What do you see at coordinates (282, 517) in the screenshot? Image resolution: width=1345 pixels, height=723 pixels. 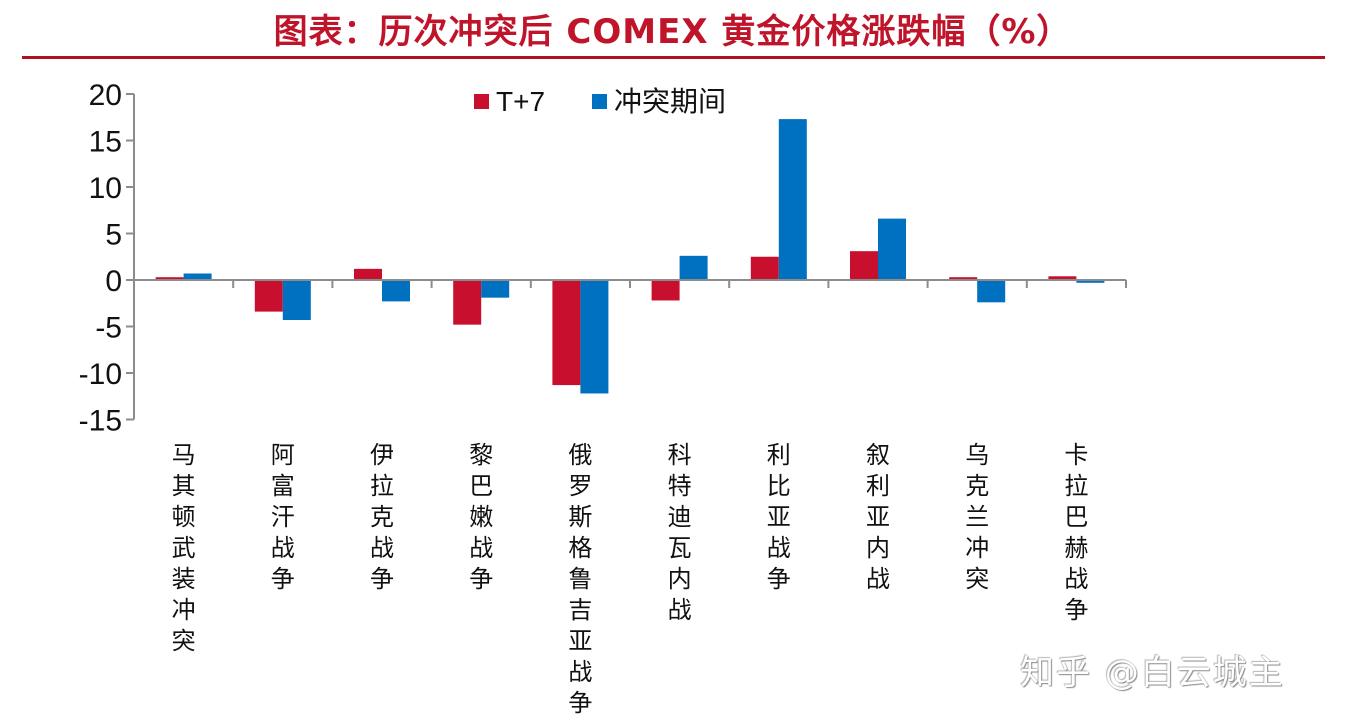 I see `x-category-label: 阿富汗战争` at bounding box center [282, 517].